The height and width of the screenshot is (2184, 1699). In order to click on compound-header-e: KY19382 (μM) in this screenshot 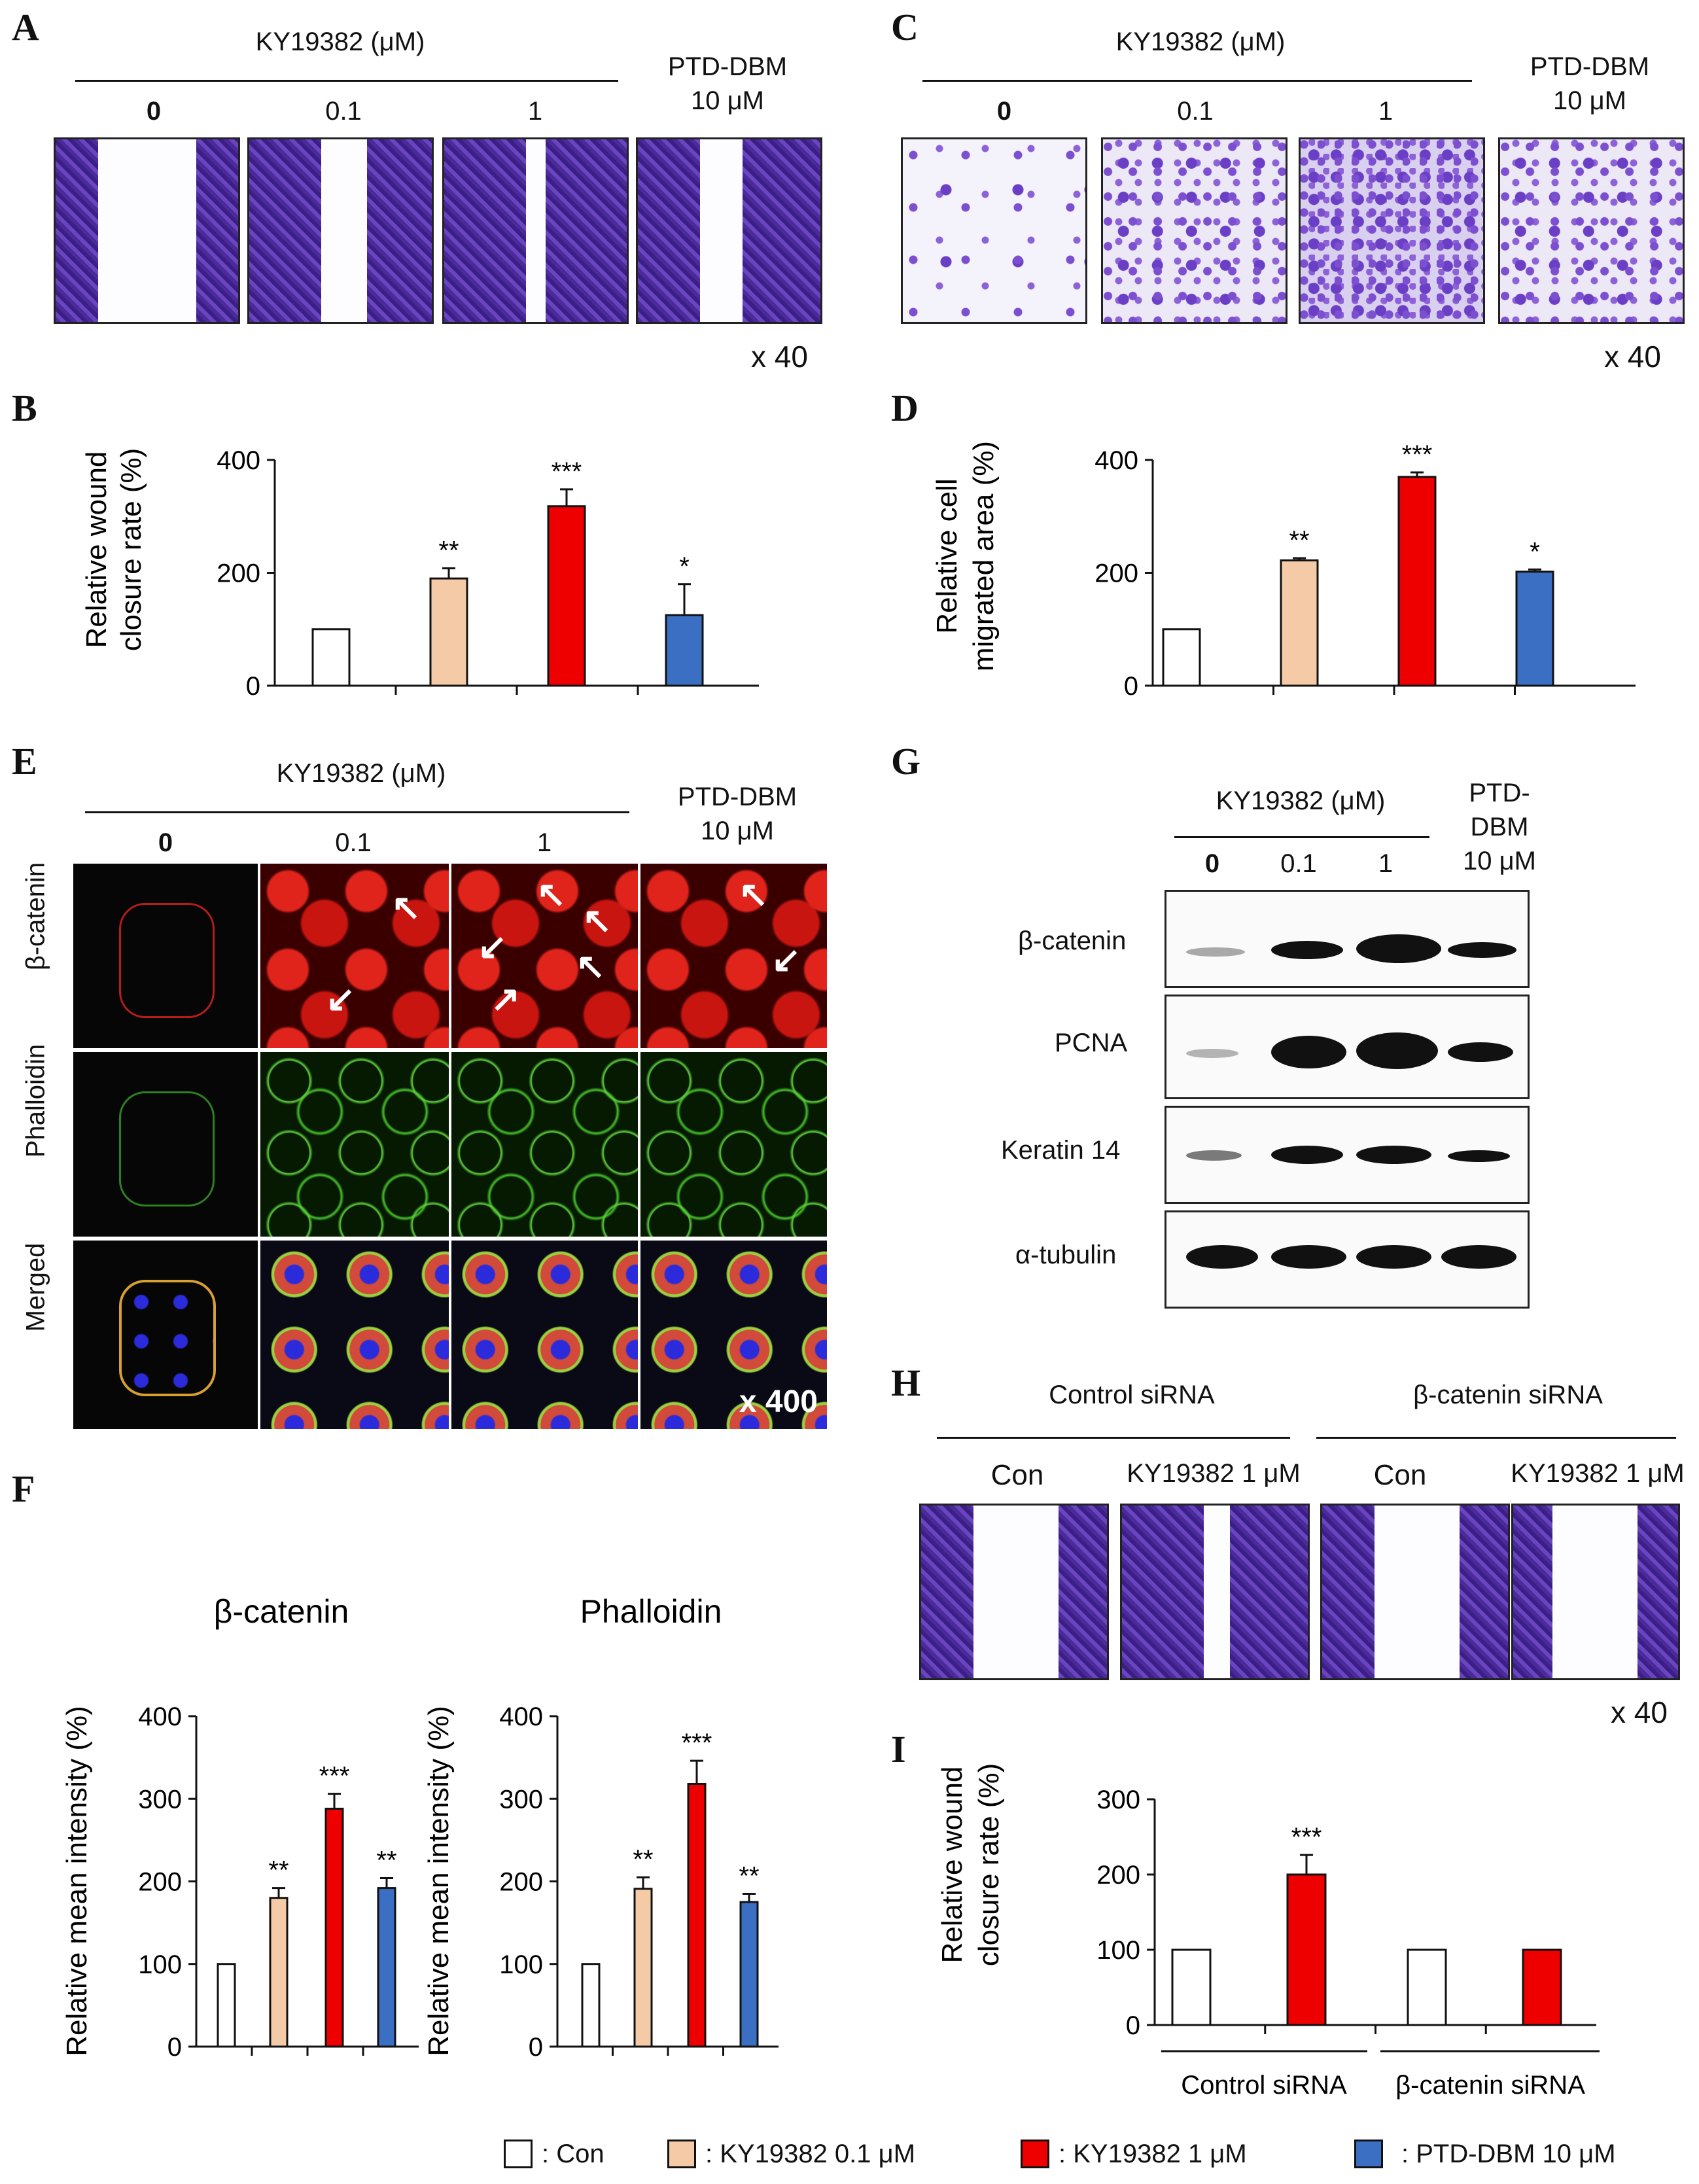, I will do `click(361, 773)`.